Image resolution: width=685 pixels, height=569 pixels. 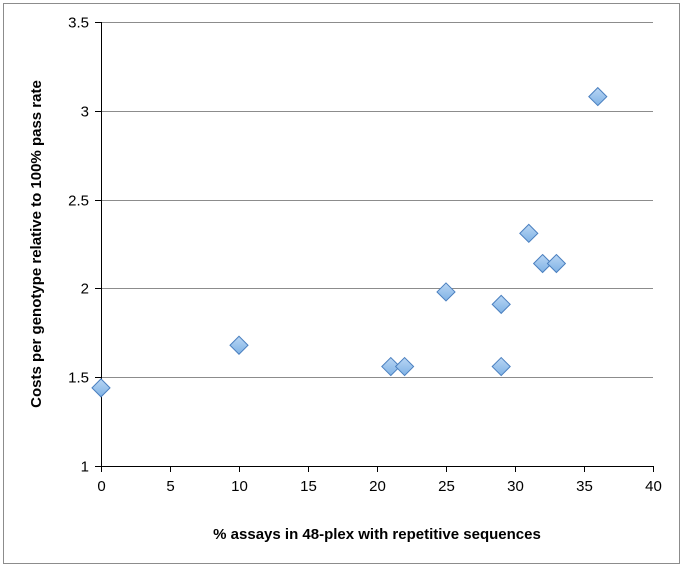 What do you see at coordinates (78, 201) in the screenshot?
I see `y-tick-label: 2.5` at bounding box center [78, 201].